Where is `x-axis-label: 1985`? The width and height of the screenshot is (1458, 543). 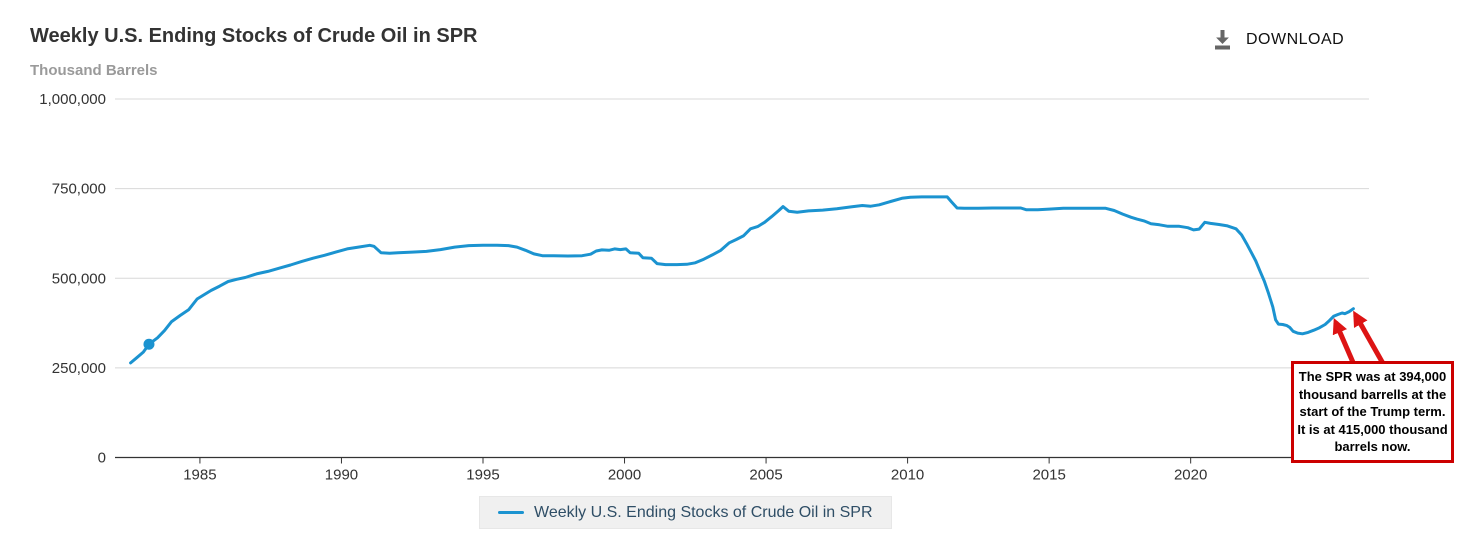
x-axis-label: 1985 is located at coordinates (199, 475).